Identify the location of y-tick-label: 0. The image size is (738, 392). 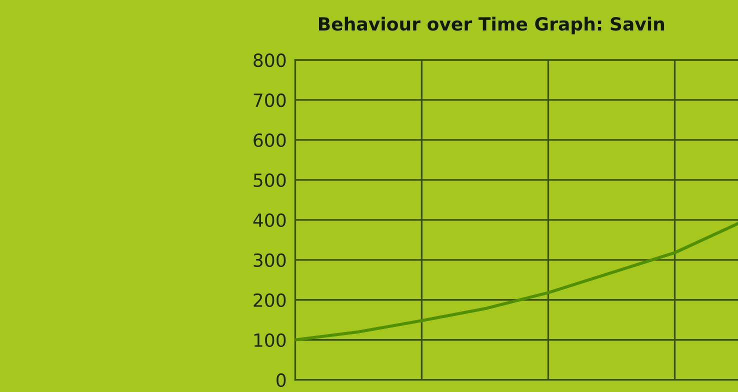
(281, 380).